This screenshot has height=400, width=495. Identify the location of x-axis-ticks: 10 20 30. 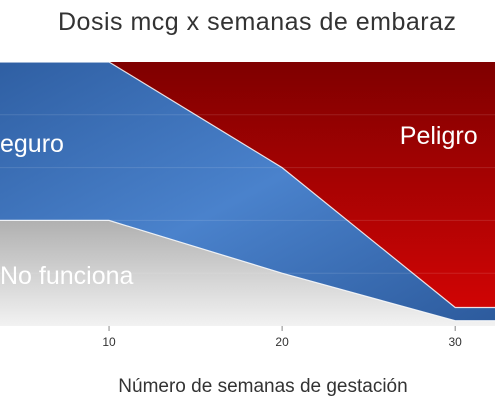
(282, 337).